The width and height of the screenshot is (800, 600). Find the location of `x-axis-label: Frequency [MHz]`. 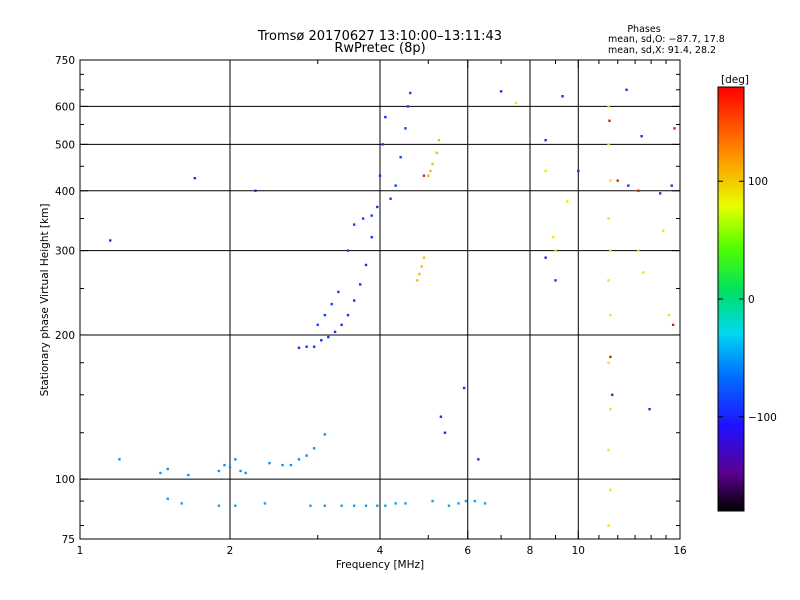

x-axis-label: Frequency [MHz] is located at coordinates (380, 565).